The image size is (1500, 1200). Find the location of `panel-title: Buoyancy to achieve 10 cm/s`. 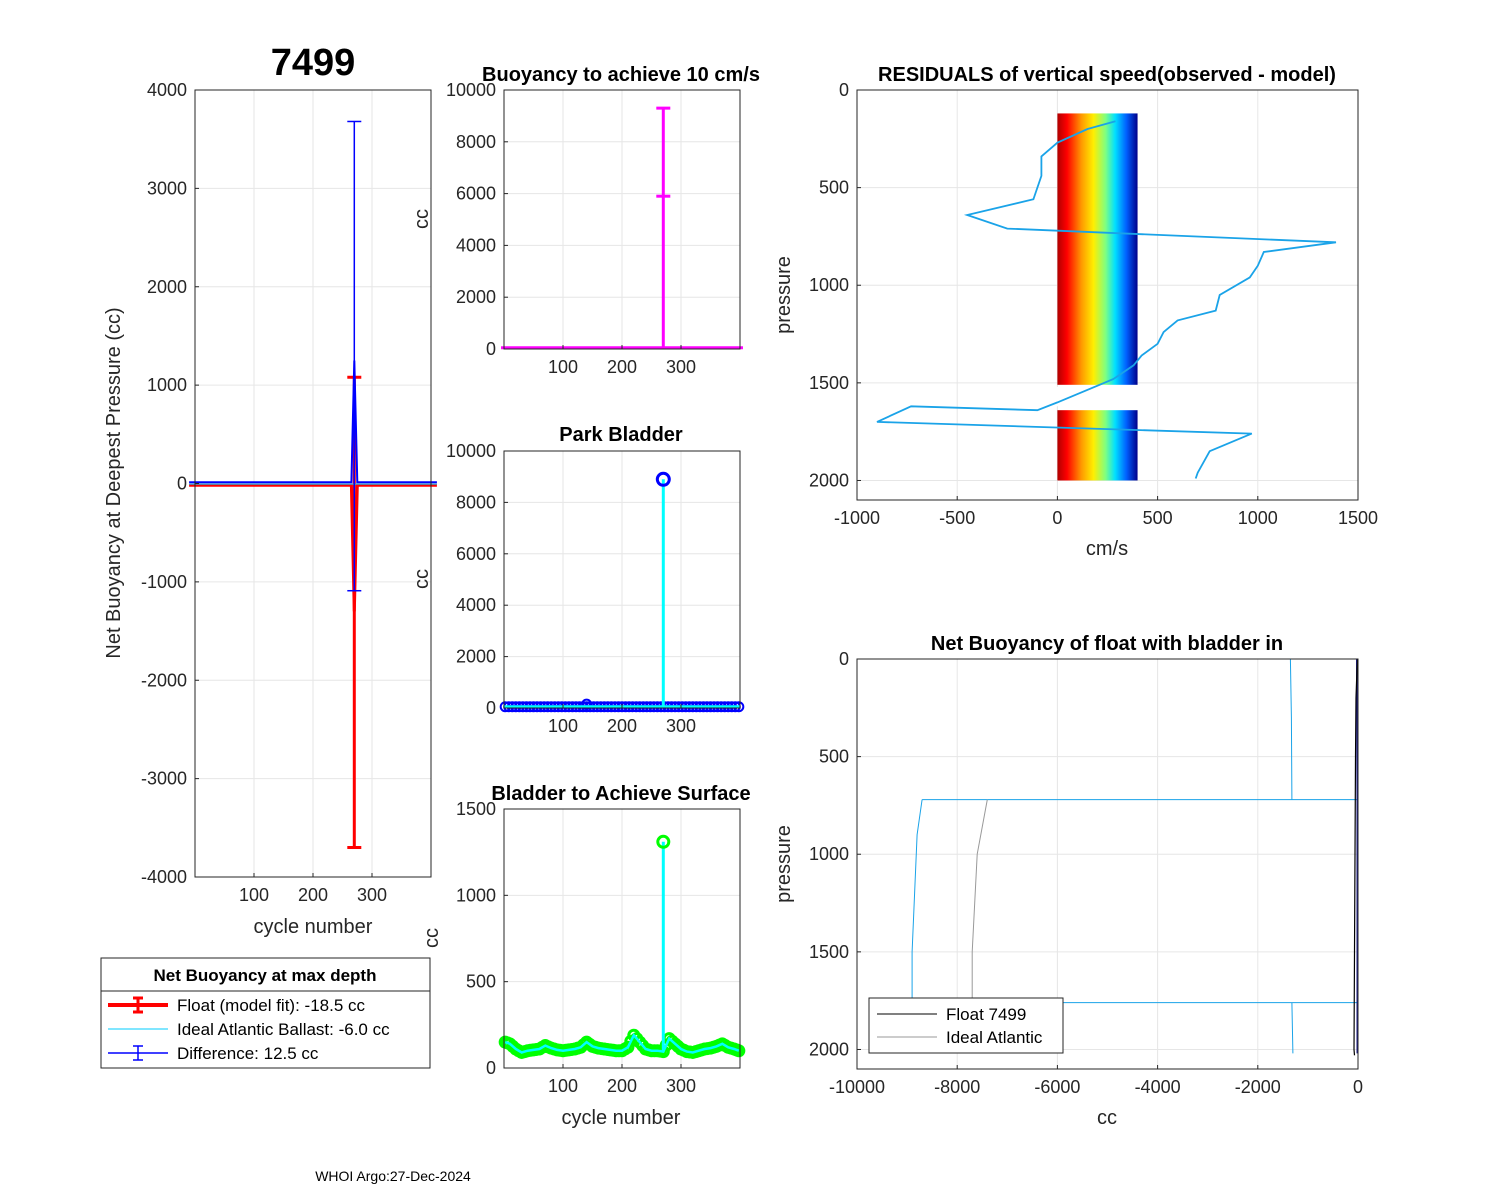

panel-title: Buoyancy to achieve 10 cm/s is located at coordinates (621, 75).